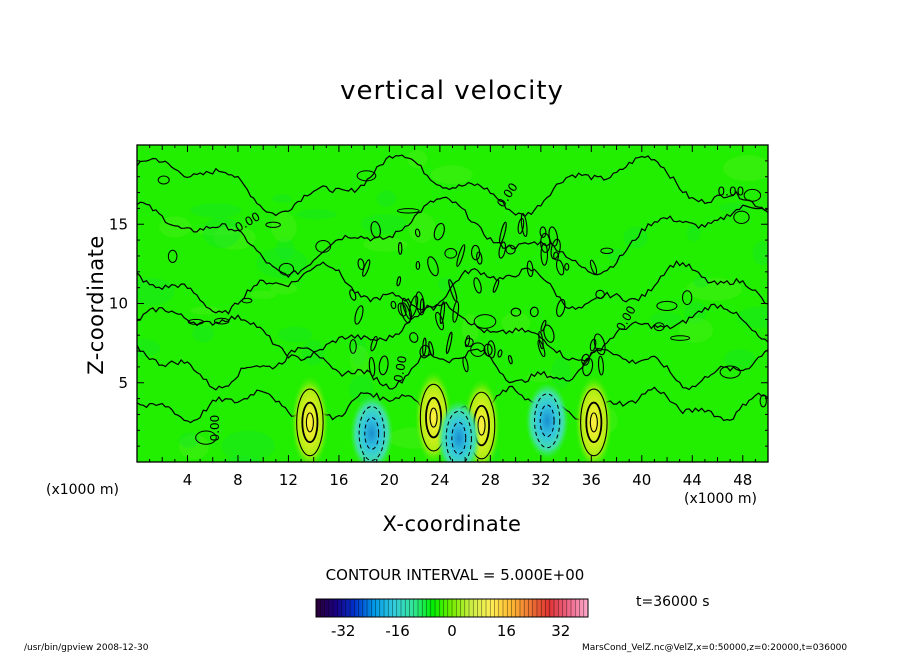 The height and width of the screenshot is (654, 904). Describe the element at coordinates (452, 91) in the screenshot. I see `chart-title: vertical velocity` at that location.